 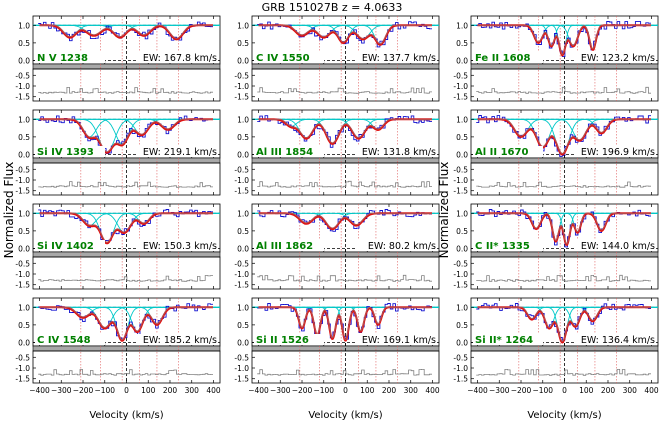 I want to click on species-label: Al III 1862, so click(x=284, y=246).